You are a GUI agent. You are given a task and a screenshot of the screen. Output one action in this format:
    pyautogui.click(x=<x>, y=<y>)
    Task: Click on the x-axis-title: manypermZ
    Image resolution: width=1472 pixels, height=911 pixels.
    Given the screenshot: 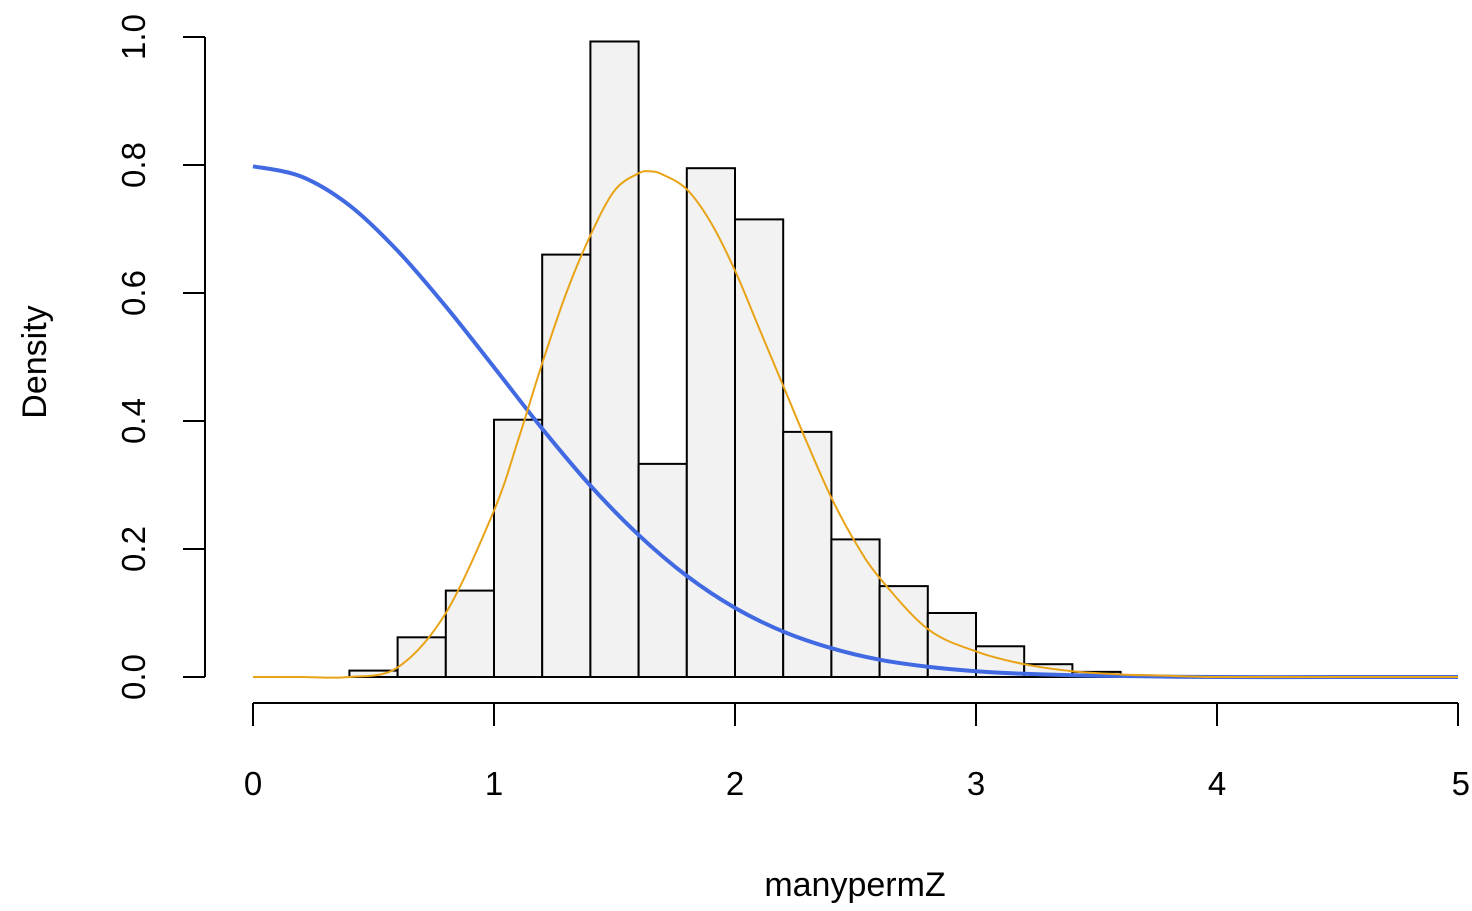 What is the action you would take?
    pyautogui.click(x=854, y=885)
    